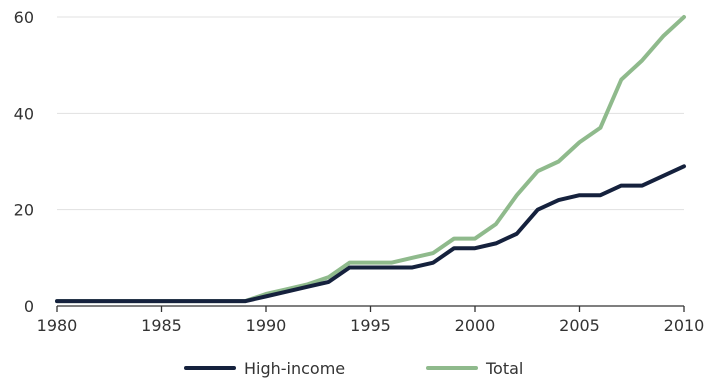 The width and height of the screenshot is (713, 385). Describe the element at coordinates (684, 325) in the screenshot. I see `x-tick-label: 2010` at that location.